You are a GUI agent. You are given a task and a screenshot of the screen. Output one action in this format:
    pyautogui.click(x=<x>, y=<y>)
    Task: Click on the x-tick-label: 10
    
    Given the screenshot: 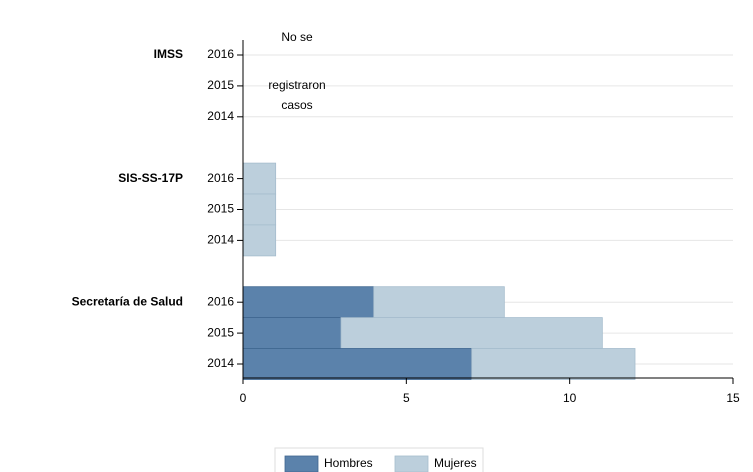 What is the action you would take?
    pyautogui.click(x=570, y=398)
    